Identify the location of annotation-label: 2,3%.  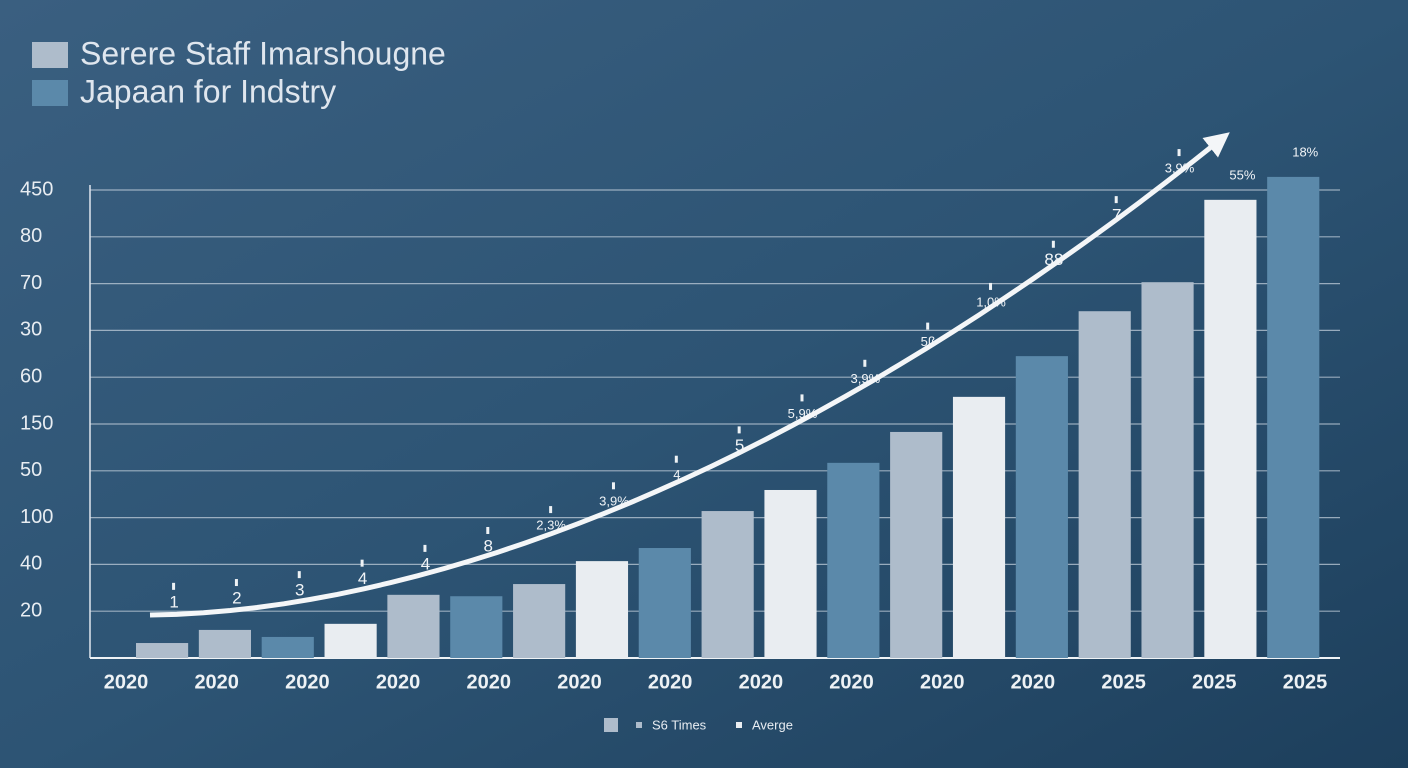
(551, 525).